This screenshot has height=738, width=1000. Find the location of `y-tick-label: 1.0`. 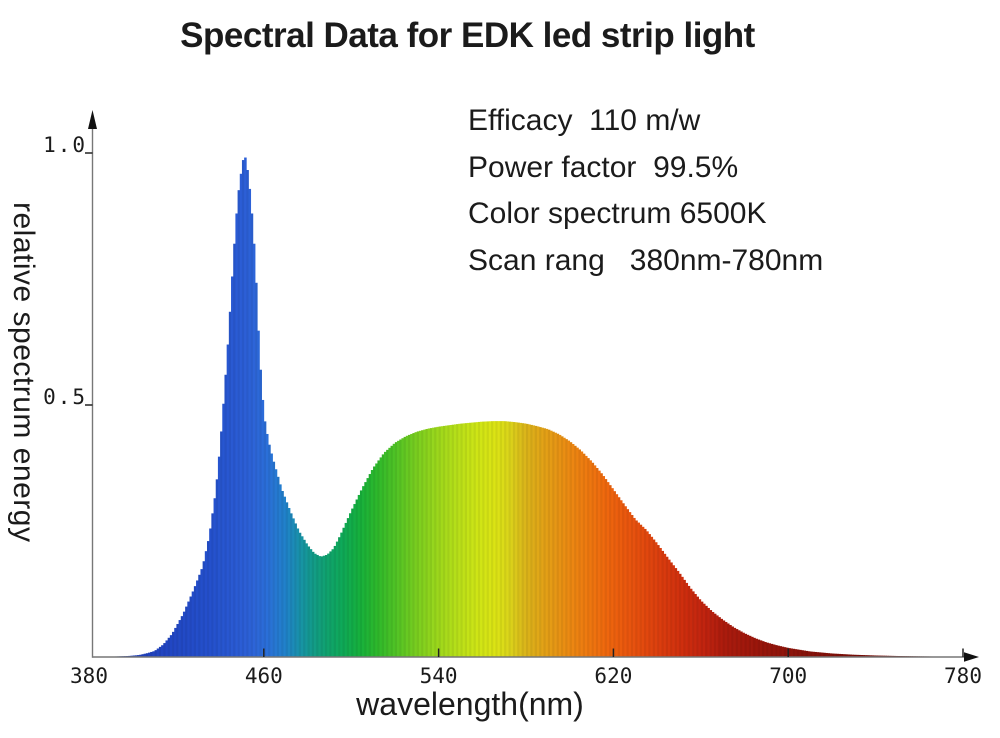

y-tick-label: 1.0 is located at coordinates (65, 145).